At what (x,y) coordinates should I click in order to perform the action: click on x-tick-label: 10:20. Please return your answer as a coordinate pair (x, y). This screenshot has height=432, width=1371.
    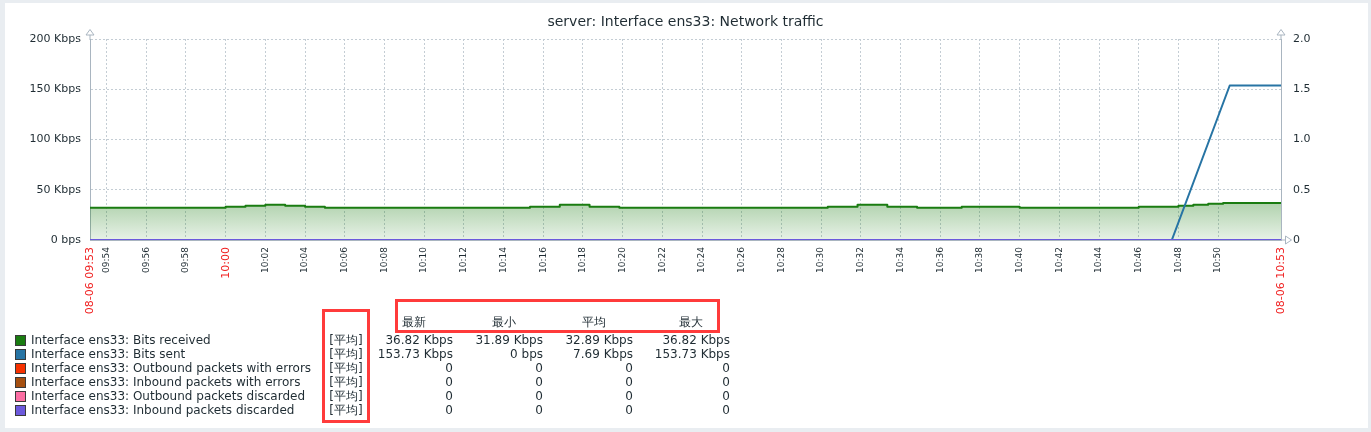
    Looking at the image, I should click on (621, 259).